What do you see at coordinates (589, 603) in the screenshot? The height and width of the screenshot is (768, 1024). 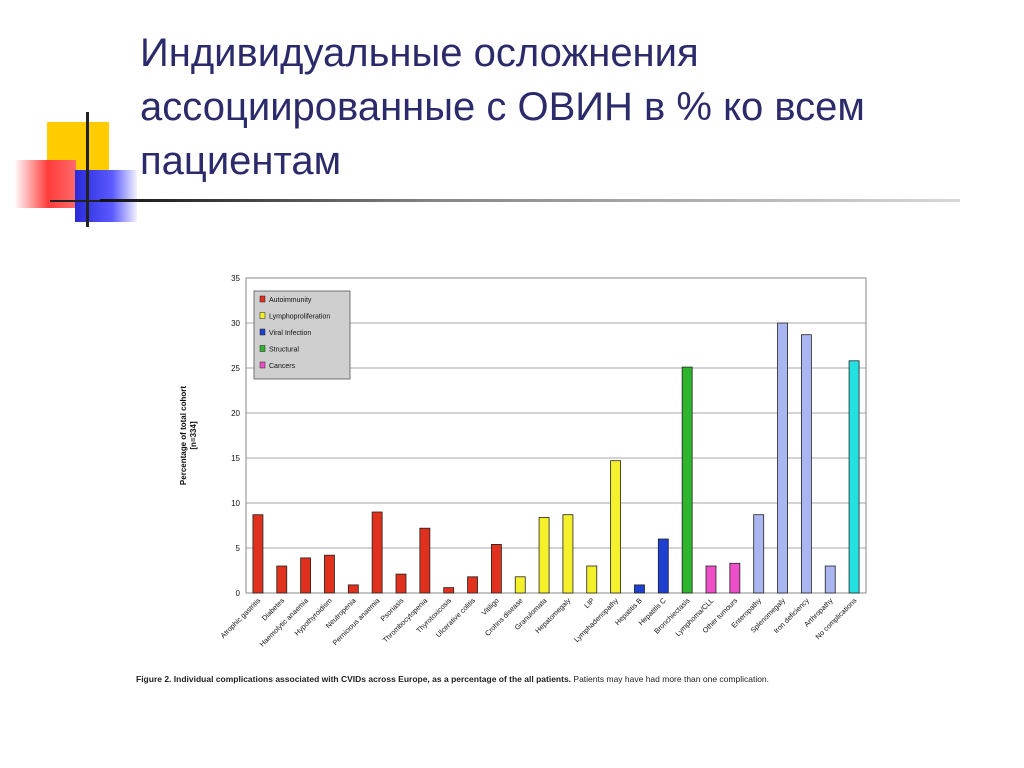 I see `x-tick-label: LIP` at bounding box center [589, 603].